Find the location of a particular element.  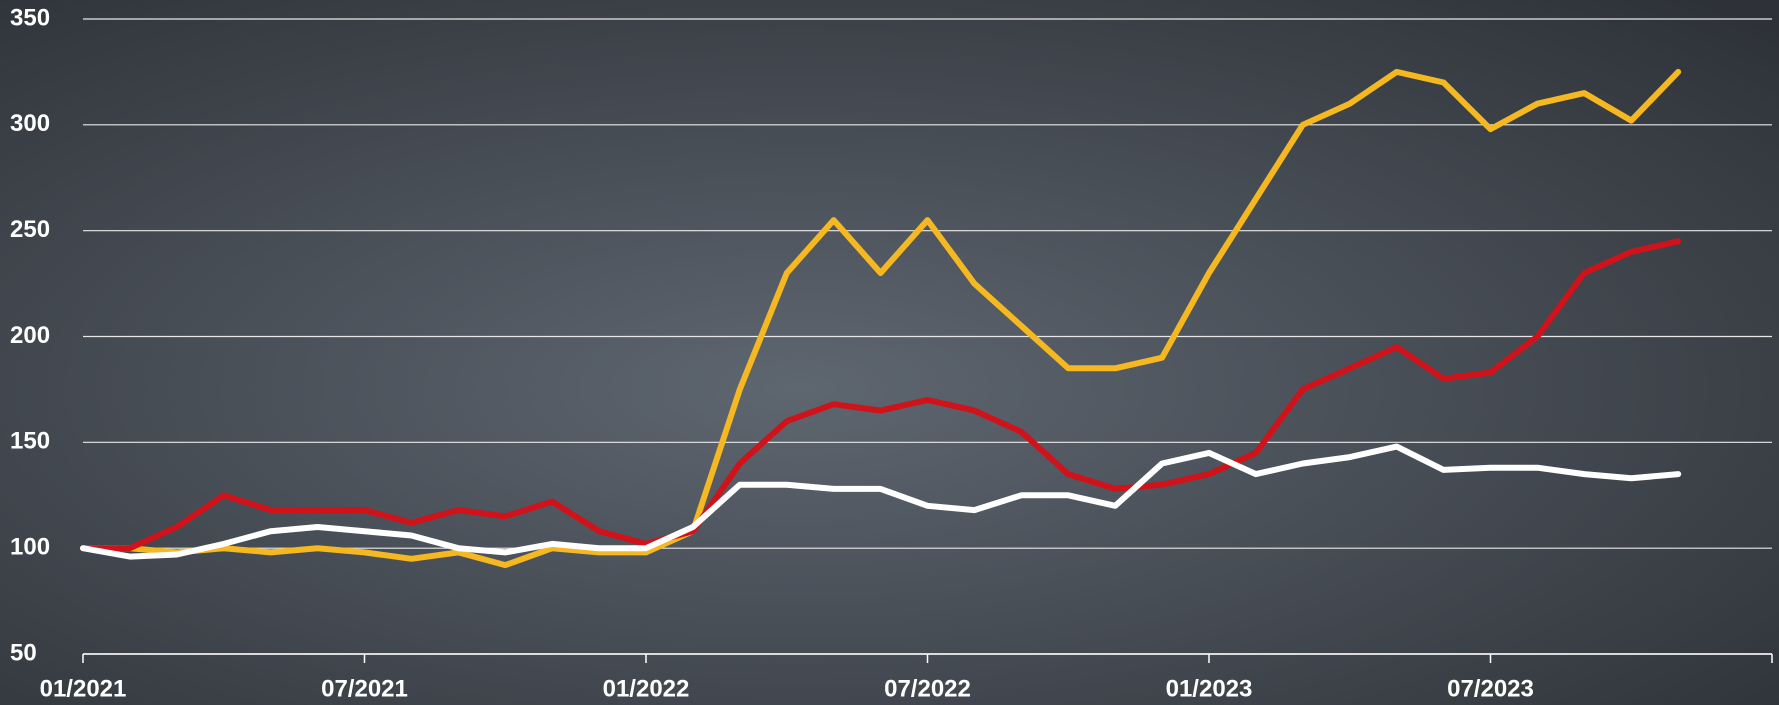

x-tick-label: 01/2021 is located at coordinates (83, 688).